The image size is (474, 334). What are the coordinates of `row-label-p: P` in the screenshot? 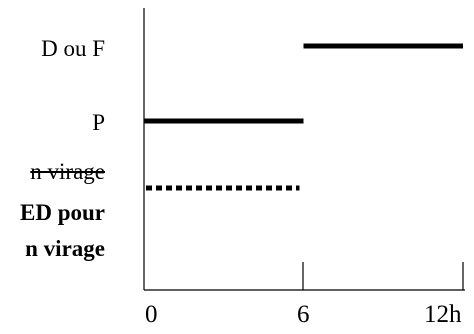 It's located at (98, 122).